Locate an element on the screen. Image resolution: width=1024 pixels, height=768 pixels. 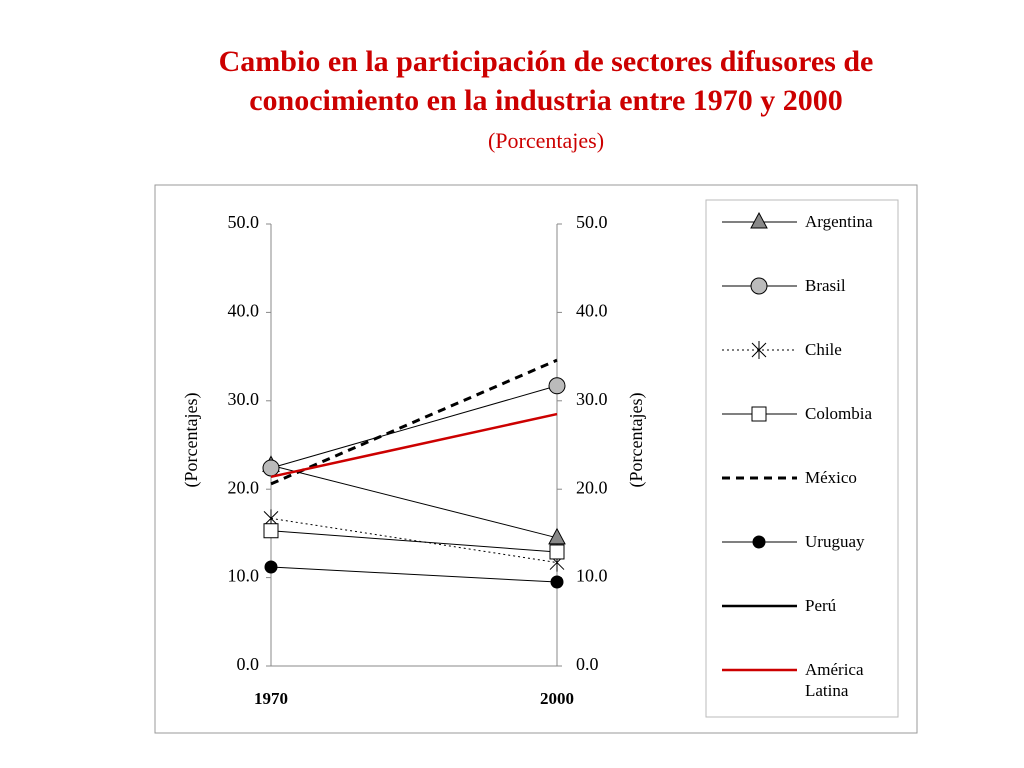
legend-label: Brasil is located at coordinates (825, 285).